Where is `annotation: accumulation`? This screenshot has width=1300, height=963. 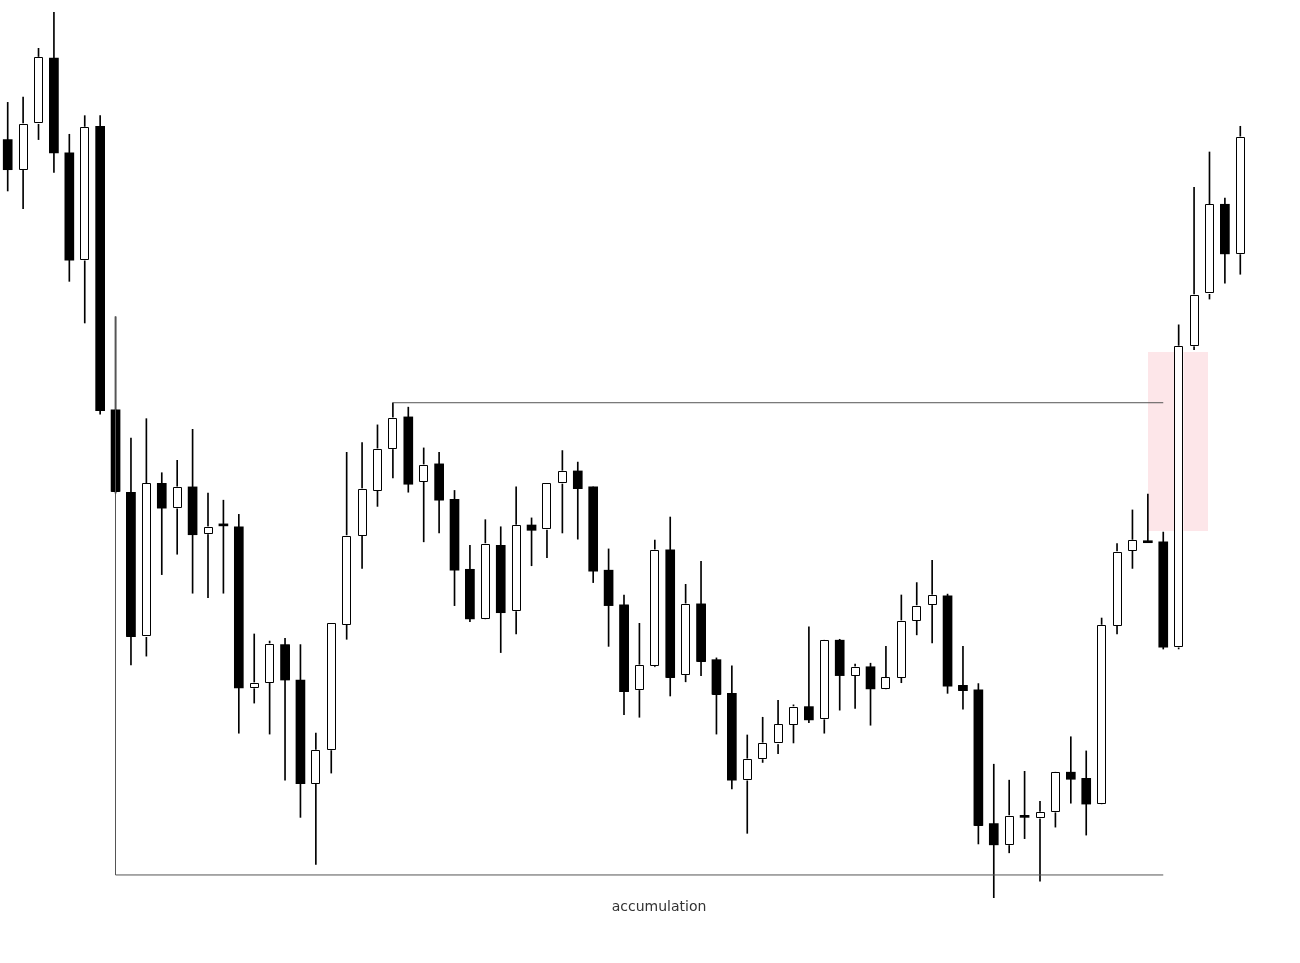 annotation: accumulation is located at coordinates (659, 905).